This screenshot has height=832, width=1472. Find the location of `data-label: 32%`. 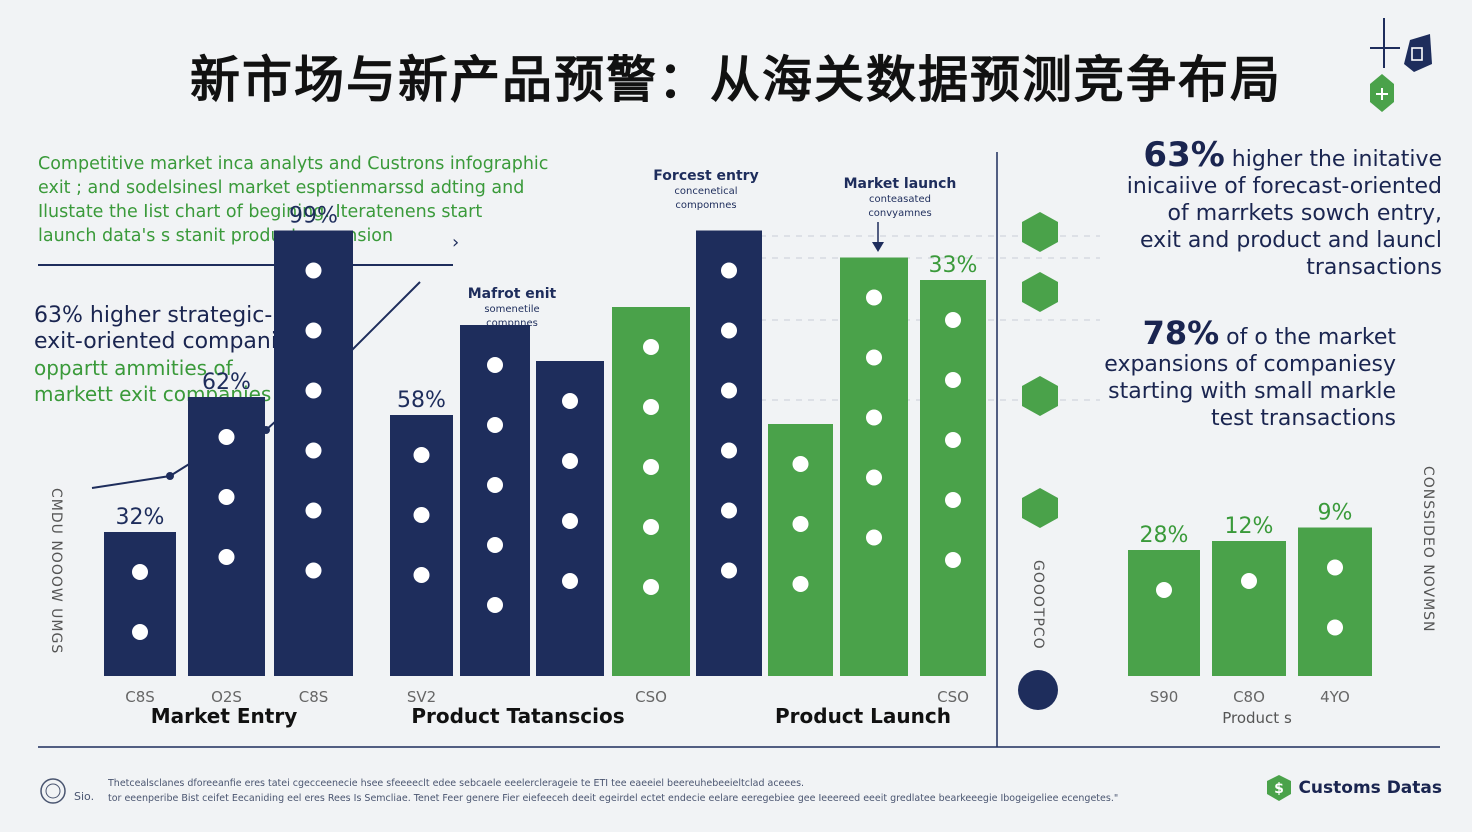

data-label: 32% is located at coordinates (140, 517).